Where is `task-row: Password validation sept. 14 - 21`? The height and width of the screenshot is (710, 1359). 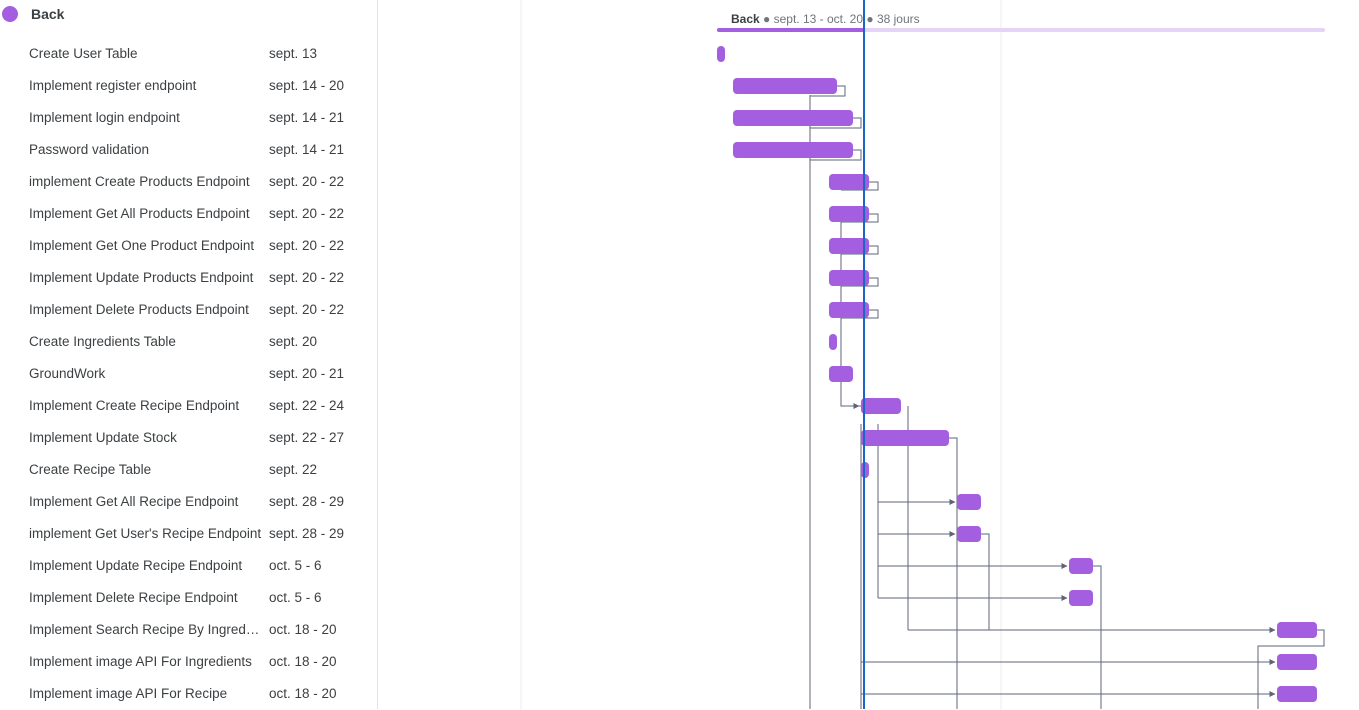
task-row: Password validation sept. 14 - 21 is located at coordinates (188, 150).